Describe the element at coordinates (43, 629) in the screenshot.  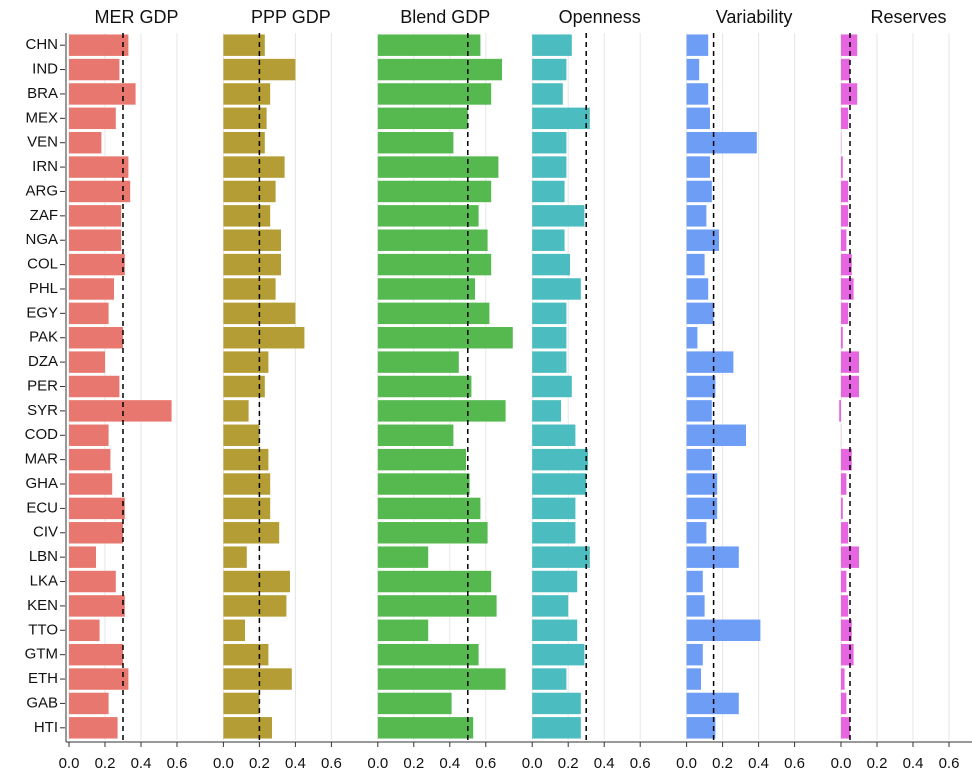
I see `category-label: TTO` at that location.